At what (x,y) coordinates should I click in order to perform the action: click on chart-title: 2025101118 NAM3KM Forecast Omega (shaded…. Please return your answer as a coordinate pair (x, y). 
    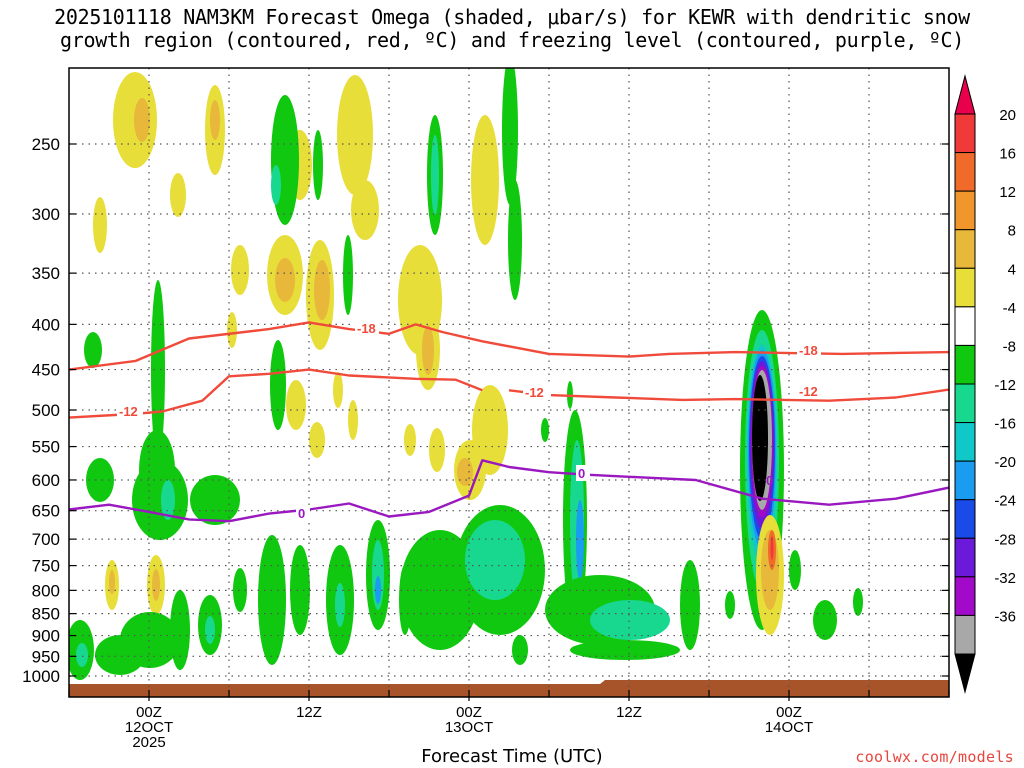
    Looking at the image, I should click on (512, 29).